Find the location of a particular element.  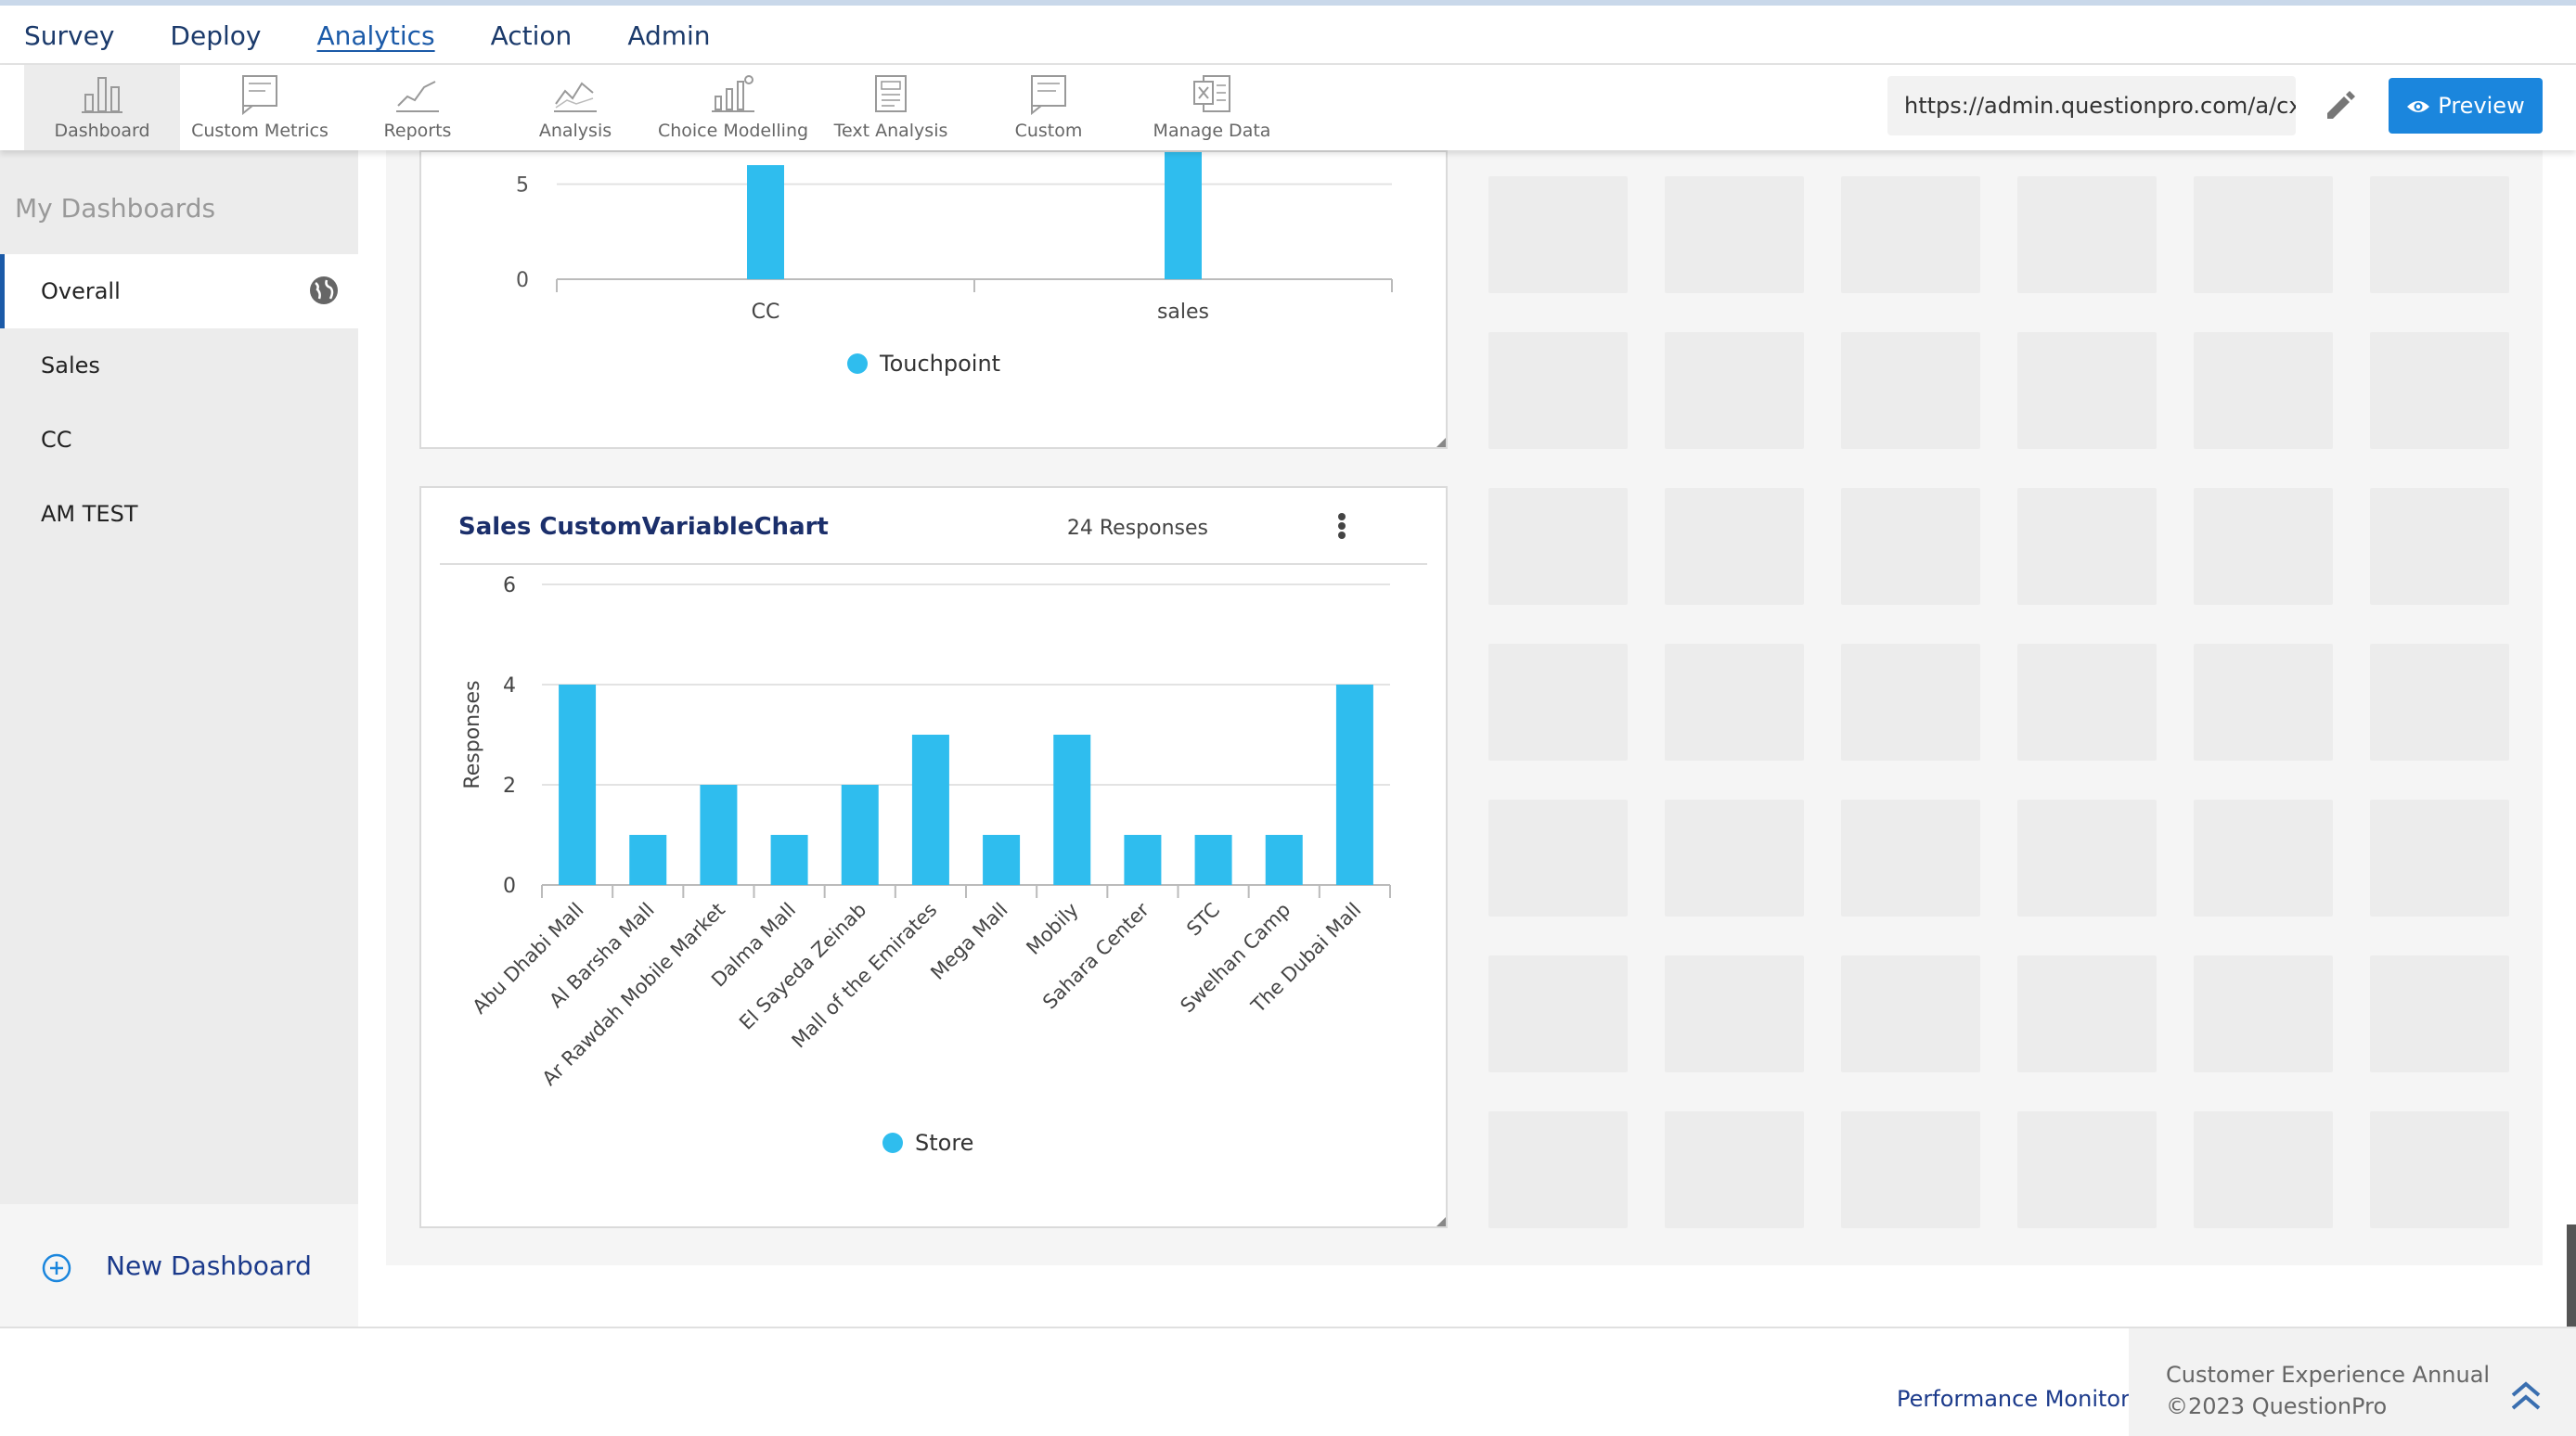

x-tick-label: STC is located at coordinates (1203, 920).